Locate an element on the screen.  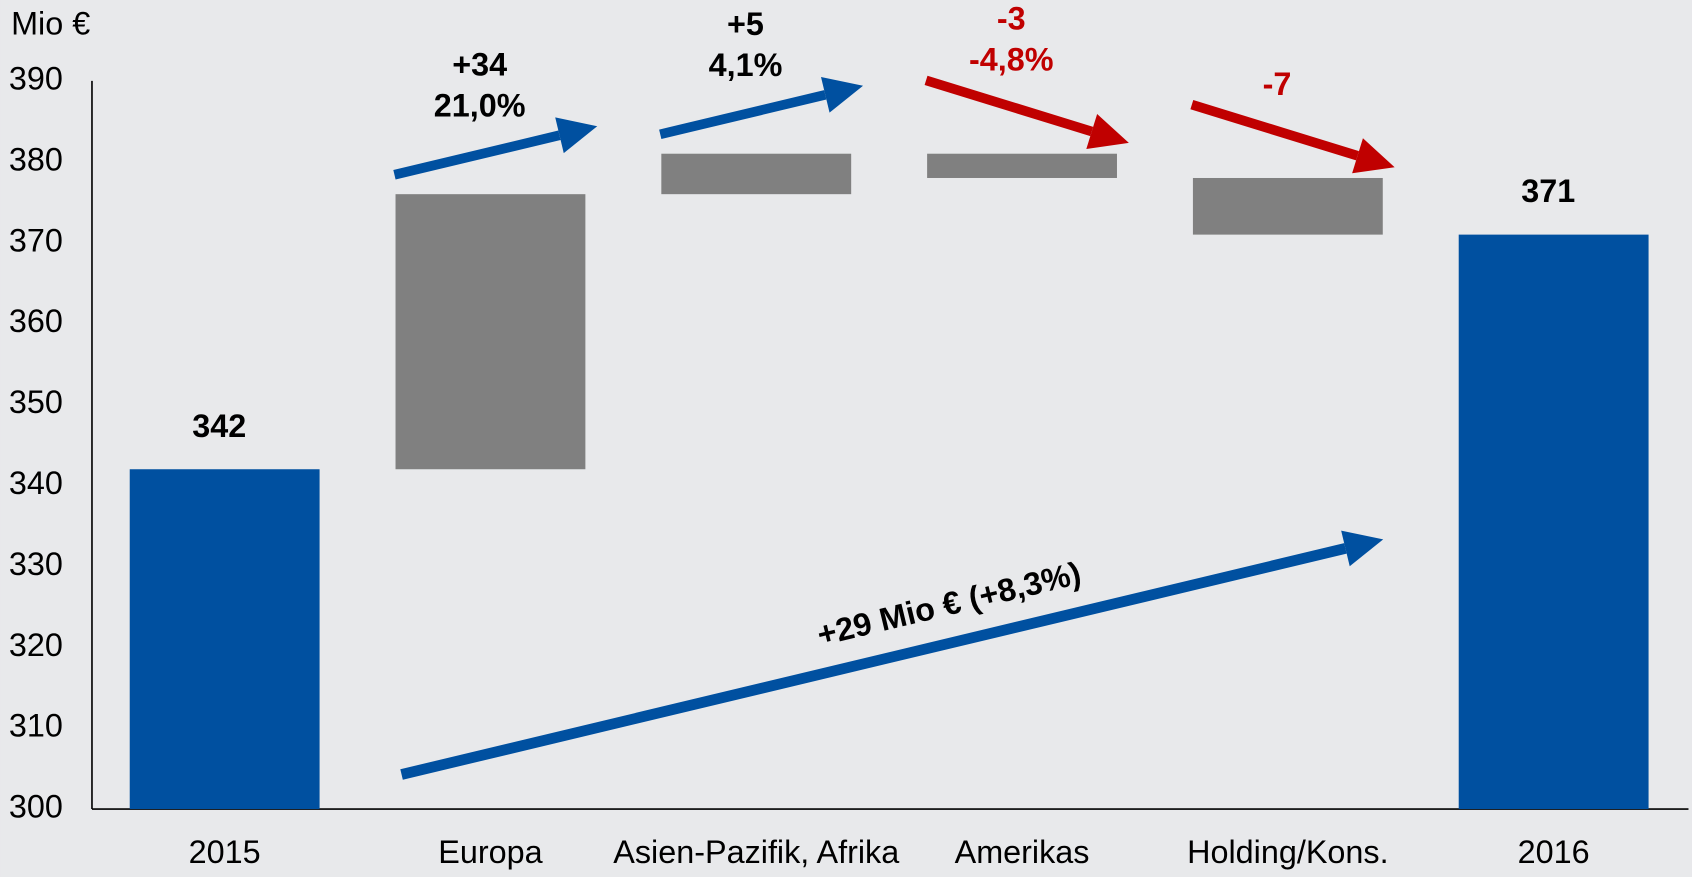
y-tick-label: 340 is located at coordinates (36, 483).